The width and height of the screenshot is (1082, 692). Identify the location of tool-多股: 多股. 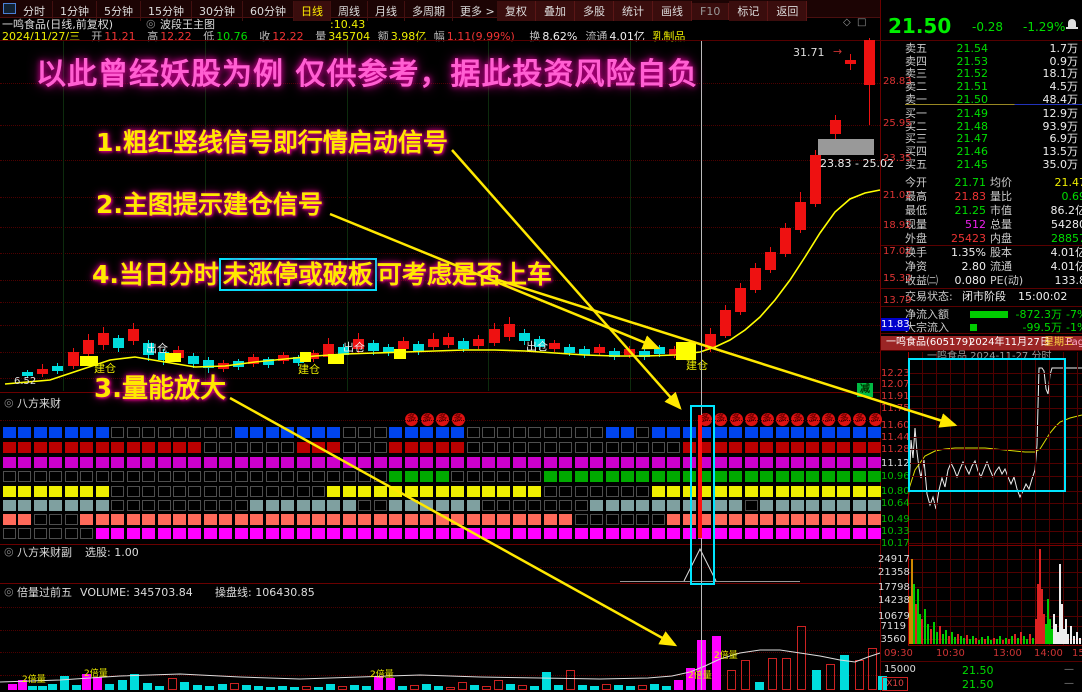
(594, 11).